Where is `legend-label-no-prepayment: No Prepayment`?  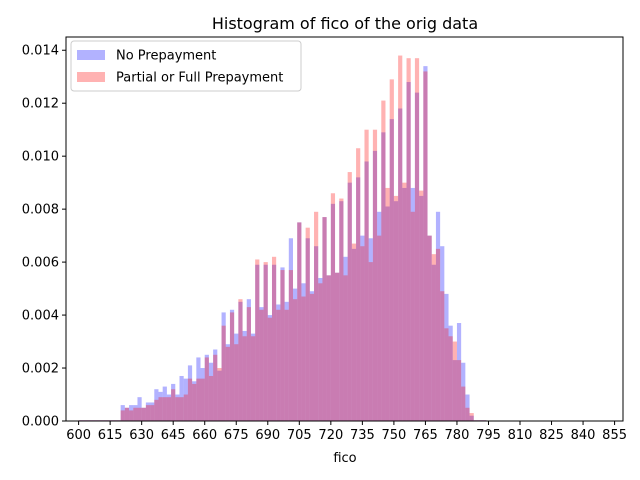
legend-label-no-prepayment: No Prepayment is located at coordinates (166, 56).